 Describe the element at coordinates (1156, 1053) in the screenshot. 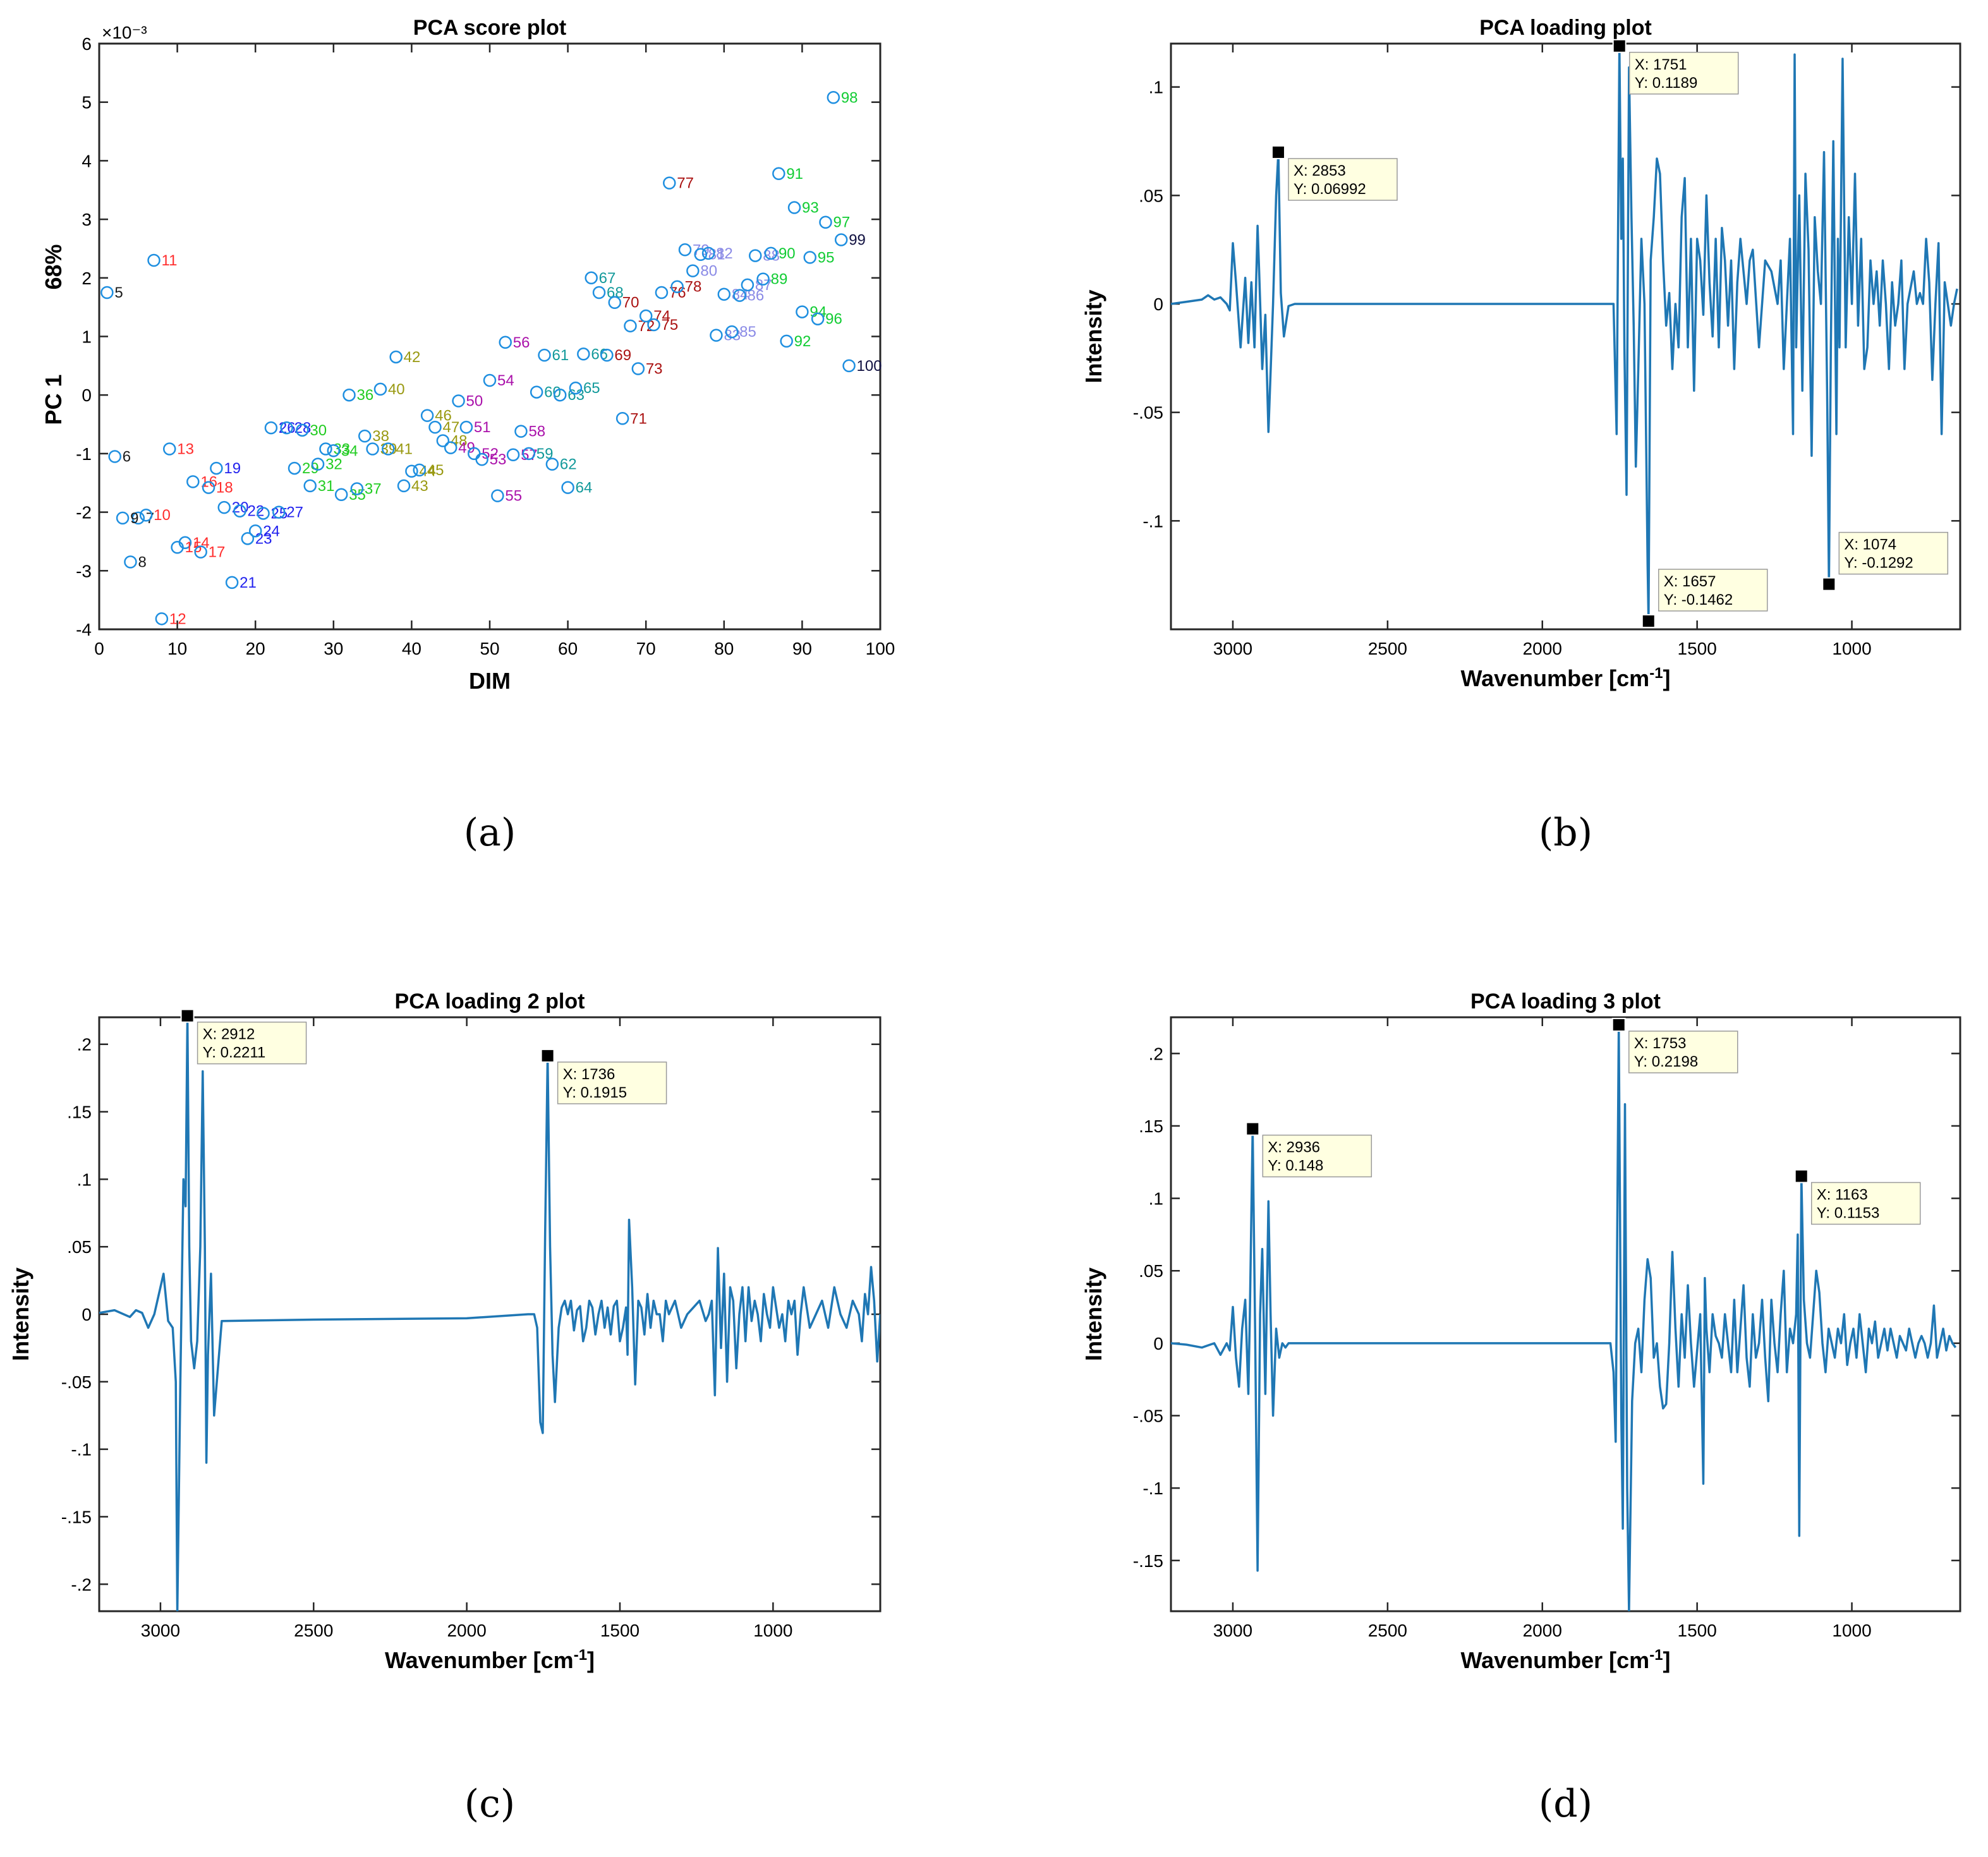

I see `y-tick-label: .2` at that location.